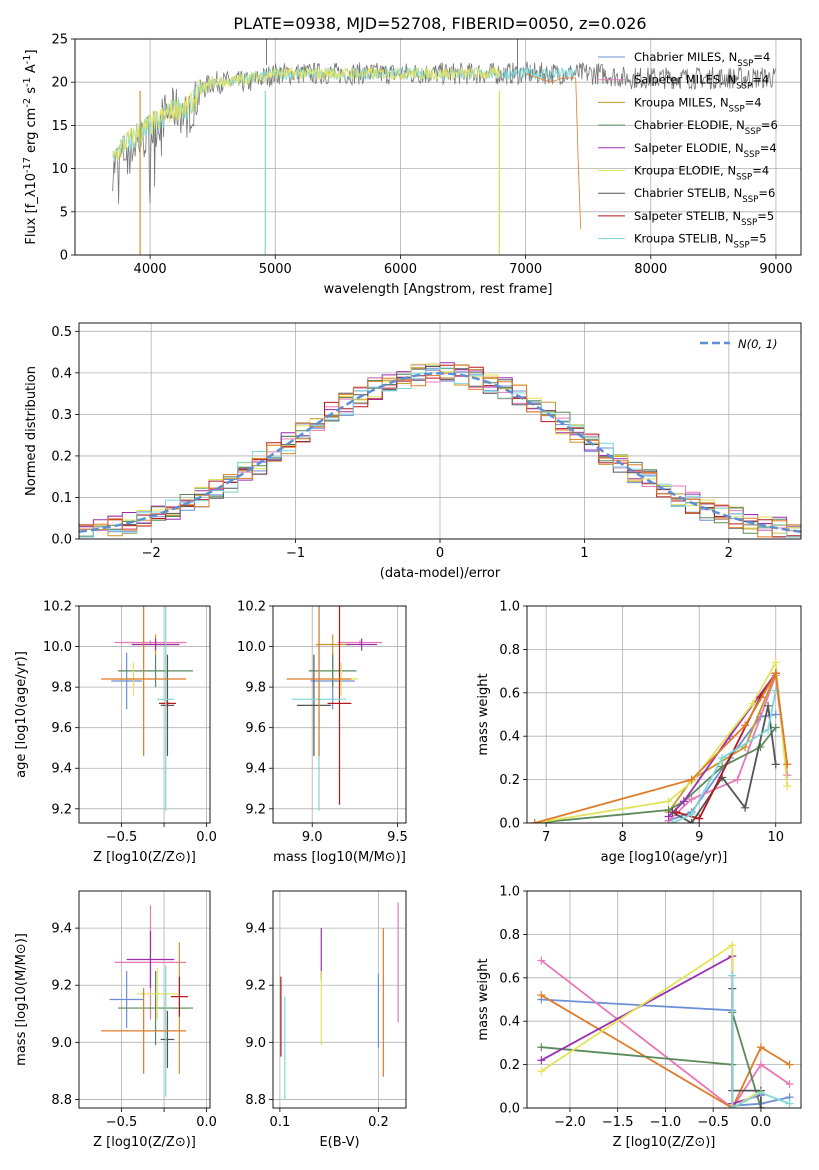 This screenshot has width=819, height=1170. What do you see at coordinates (251, 607) in the screenshot?
I see `y-tick-label: 10.2` at bounding box center [251, 607].